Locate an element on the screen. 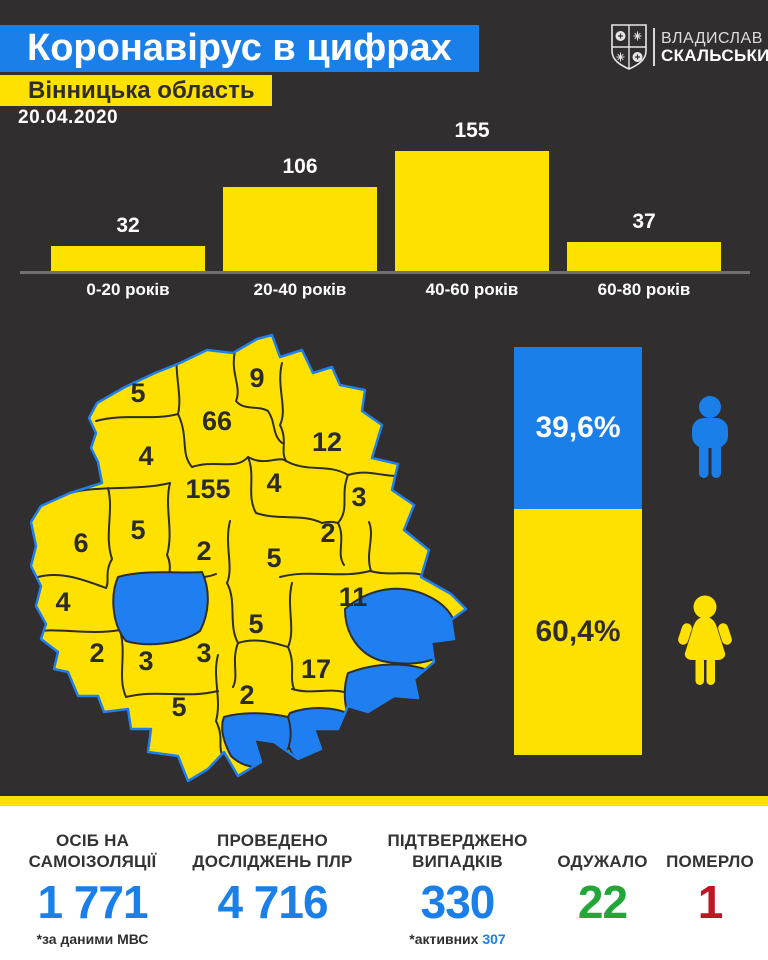 The width and height of the screenshot is (768, 960). title-banner: Коронавірус в цифрах is located at coordinates (239, 48).